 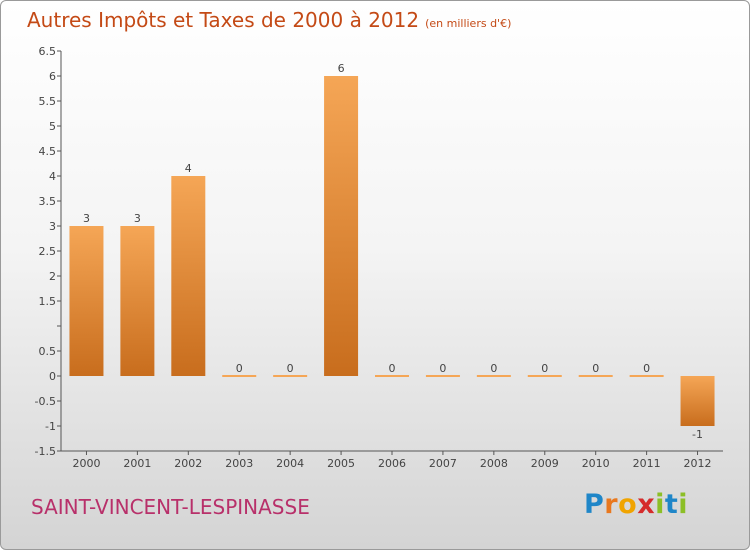 What do you see at coordinates (48, 101) in the screenshot?
I see `y-tick-label: 5.5` at bounding box center [48, 101].